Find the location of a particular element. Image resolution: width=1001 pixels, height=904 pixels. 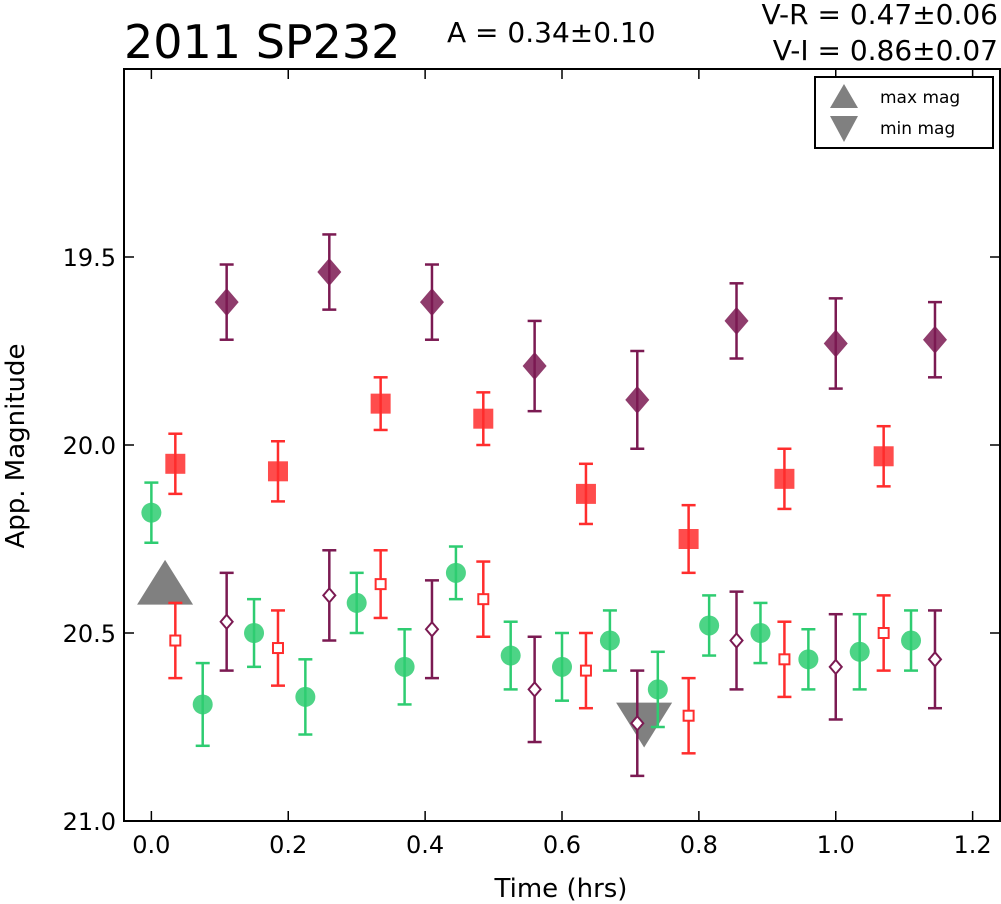

x-tick-label: 0.4 is located at coordinates (425, 845).